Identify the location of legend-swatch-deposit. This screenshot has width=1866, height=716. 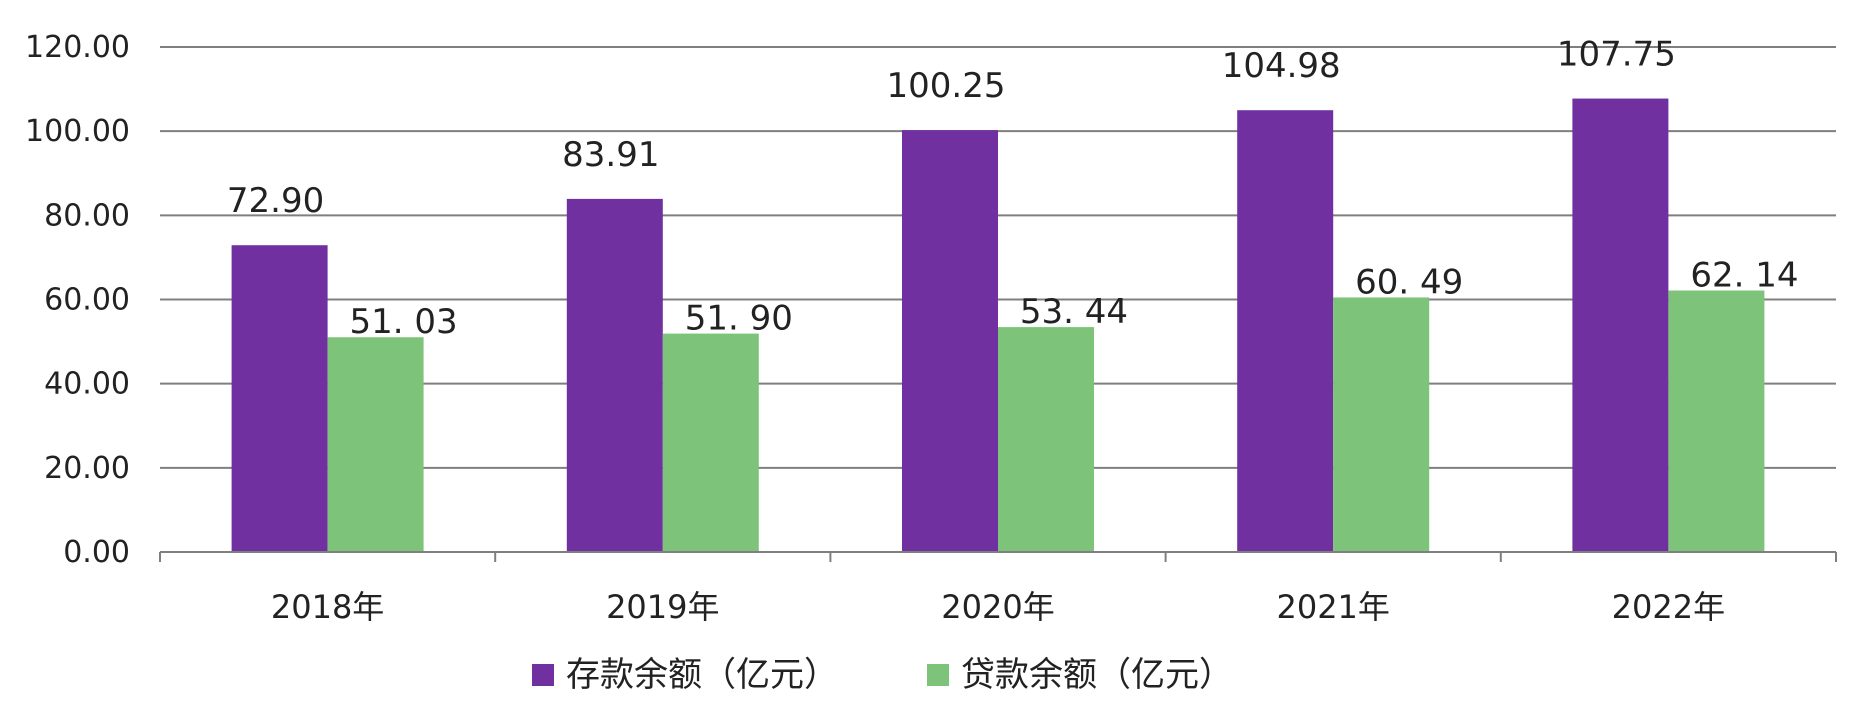
(543, 675).